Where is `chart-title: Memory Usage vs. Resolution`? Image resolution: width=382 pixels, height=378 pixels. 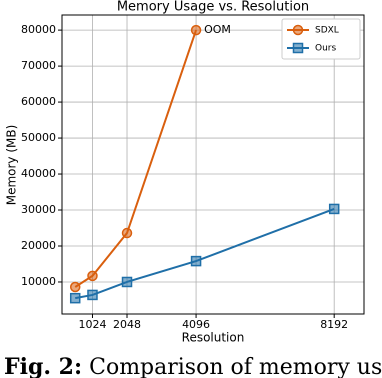 chart-title: Memory Usage vs. Resolution is located at coordinates (213, 7).